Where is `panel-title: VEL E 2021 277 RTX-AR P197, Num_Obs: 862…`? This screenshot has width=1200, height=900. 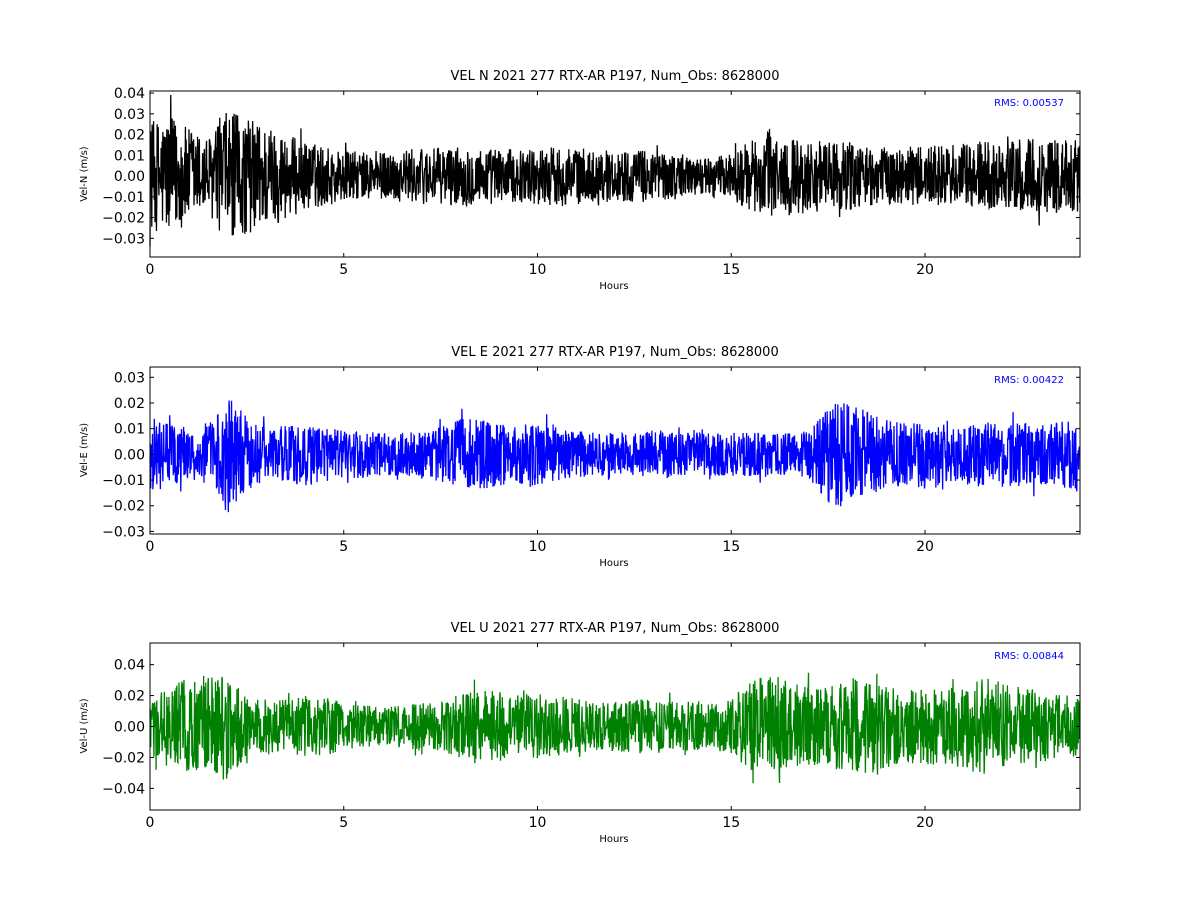
panel-title: VEL E 2021 277 RTX-AR P197, Num_Obs: 862… is located at coordinates (614, 352).